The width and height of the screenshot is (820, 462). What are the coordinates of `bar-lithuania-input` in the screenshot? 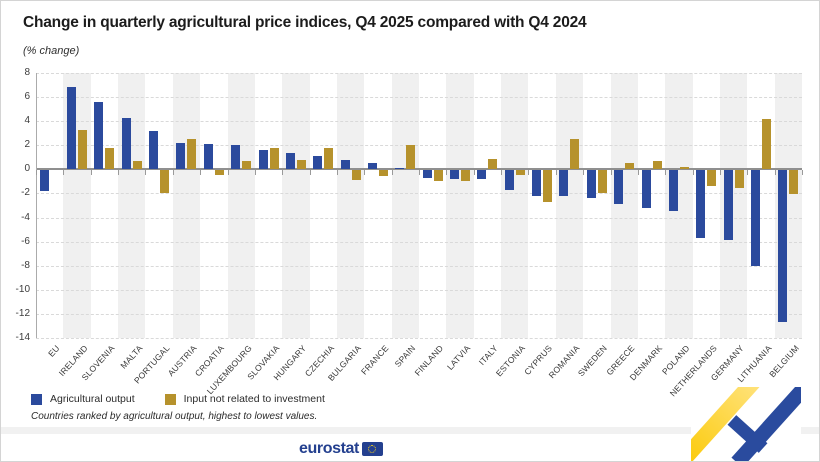 It's located at (766, 144).